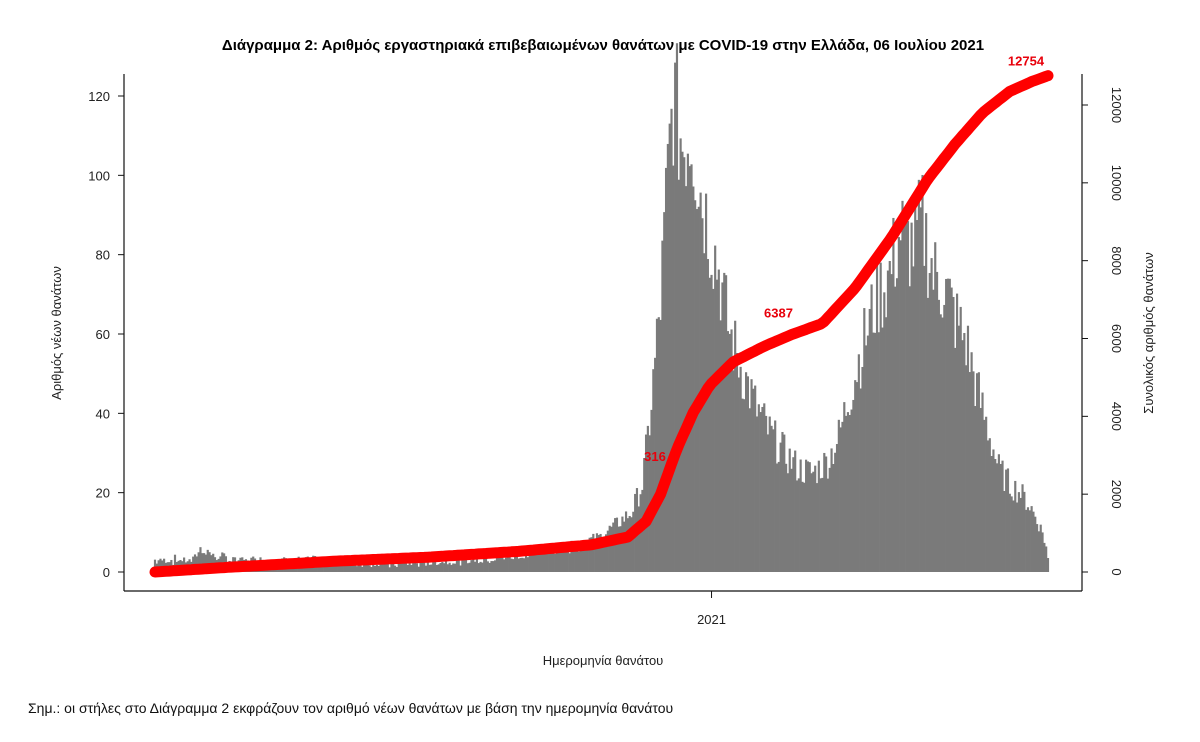 This screenshot has height=742, width=1200. I want to click on left-axis-ticks: 0 20 40 60 80 100 120, so click(106, 334).